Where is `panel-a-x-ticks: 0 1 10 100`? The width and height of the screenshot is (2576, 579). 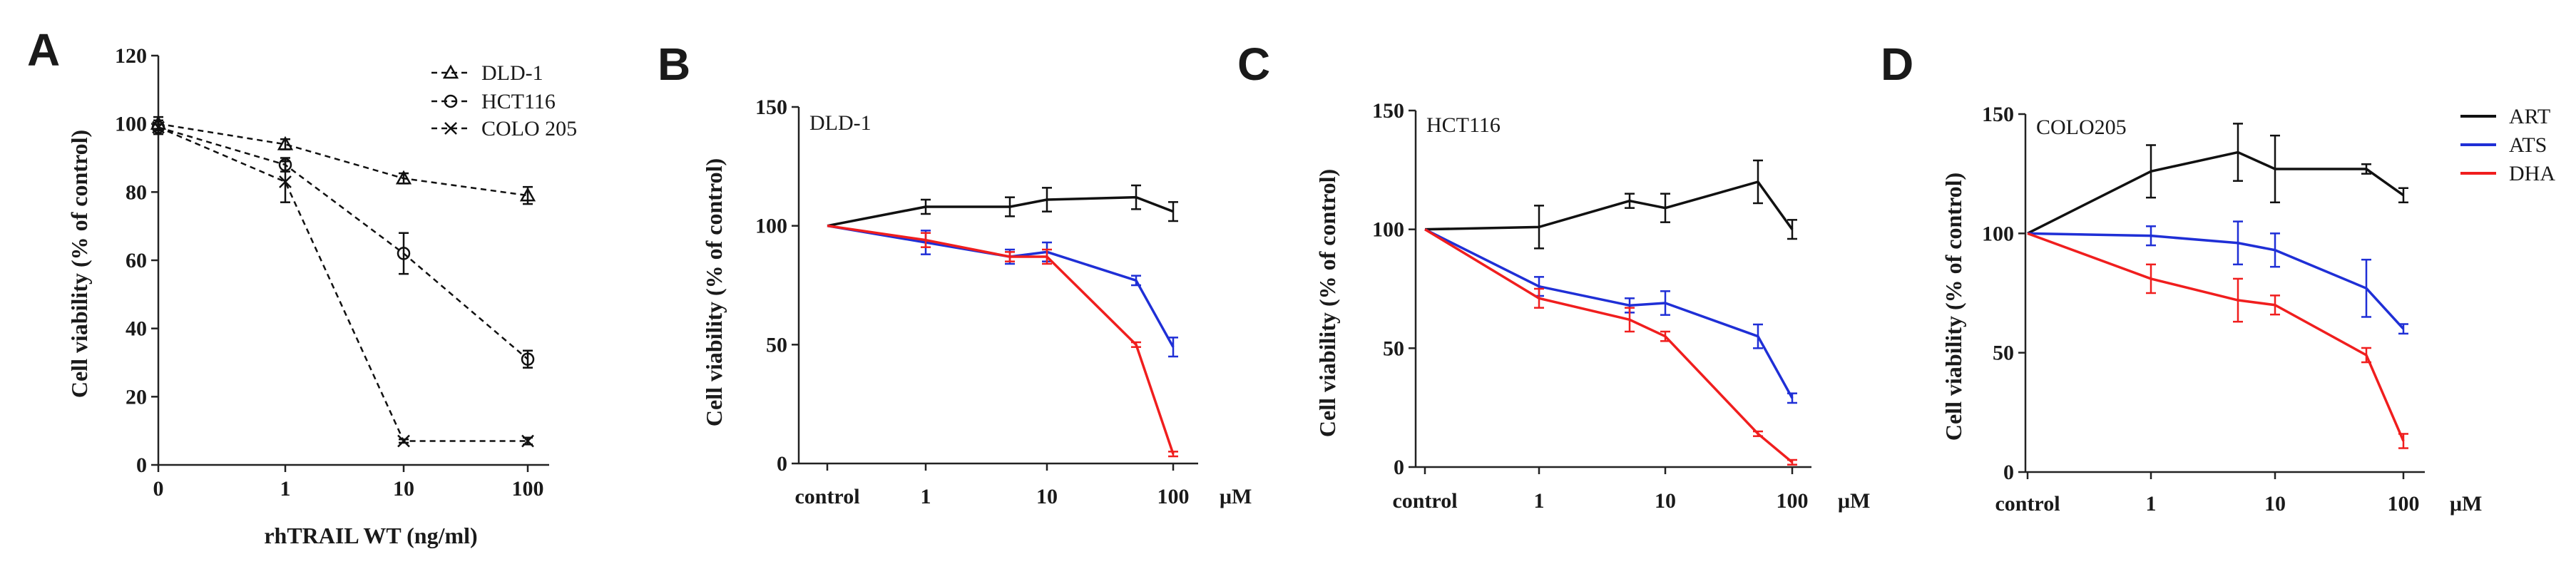
panel-a-x-ticks: 0 1 10 100 is located at coordinates (349, 483).